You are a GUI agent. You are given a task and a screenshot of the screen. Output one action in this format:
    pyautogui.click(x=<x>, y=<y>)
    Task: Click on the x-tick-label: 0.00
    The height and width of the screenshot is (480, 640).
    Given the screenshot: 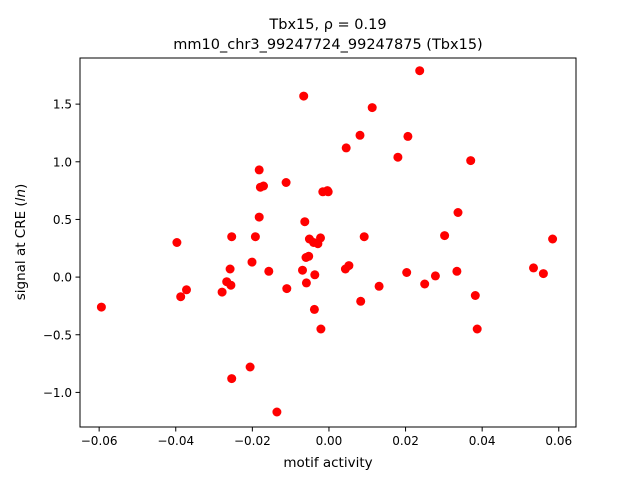 What is the action you would take?
    pyautogui.click(x=329, y=441)
    